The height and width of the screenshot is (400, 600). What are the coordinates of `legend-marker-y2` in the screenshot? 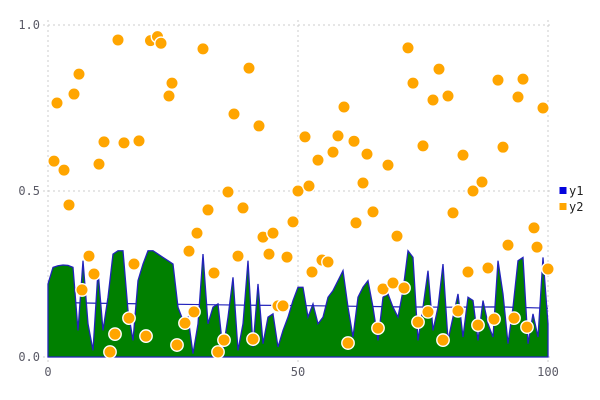 It's located at (563, 206).